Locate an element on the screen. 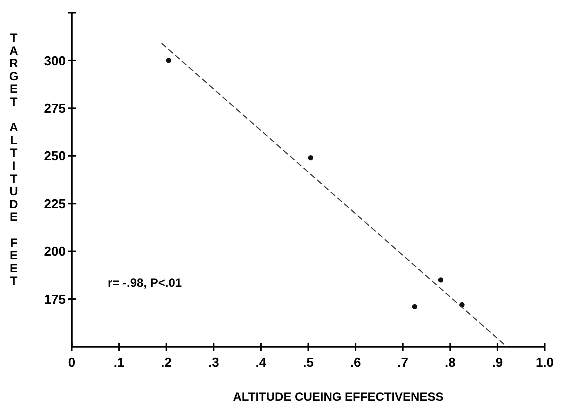 This screenshot has height=413, width=563. x-tick-label: .7 is located at coordinates (403, 362).